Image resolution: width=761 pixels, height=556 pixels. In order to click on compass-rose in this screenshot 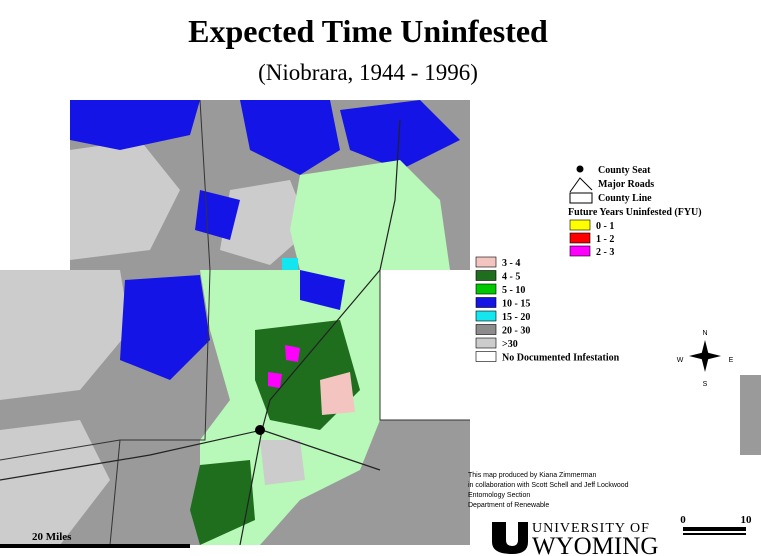, I will do `click(705, 356)`.